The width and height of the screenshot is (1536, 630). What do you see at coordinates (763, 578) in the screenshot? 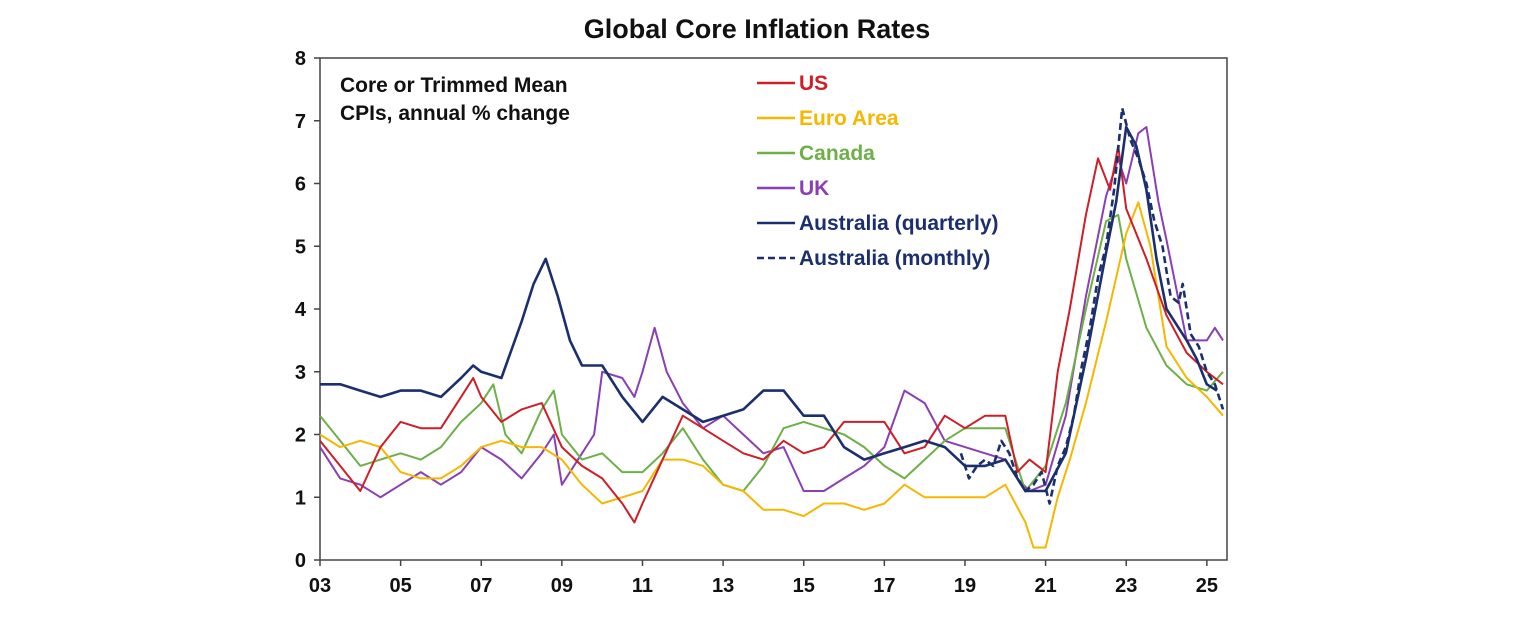
I see `x-axis: 03 05 07 09 11 13 15 17 19 21 23 25` at bounding box center [763, 578].